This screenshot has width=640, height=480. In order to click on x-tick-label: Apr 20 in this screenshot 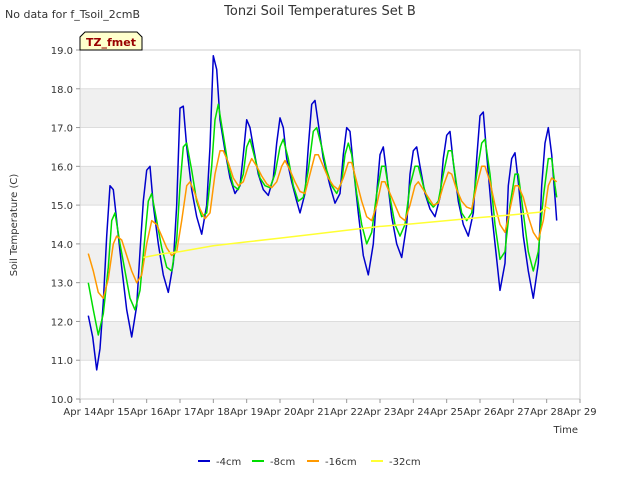, I will do `click(279, 412)`.